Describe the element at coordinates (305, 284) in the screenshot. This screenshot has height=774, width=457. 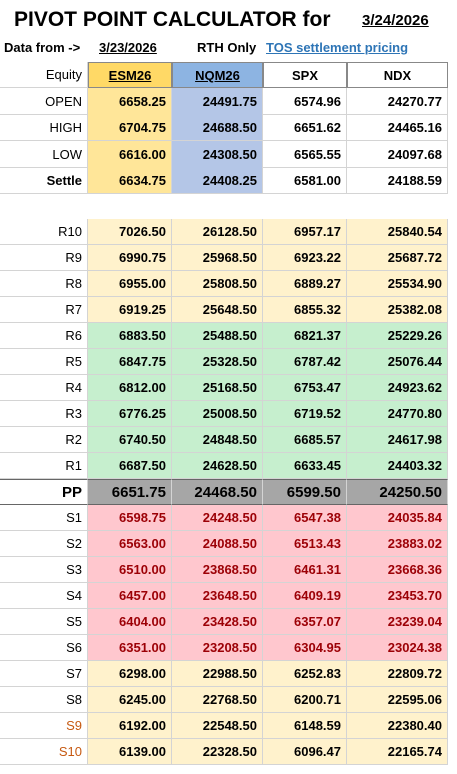
I see `cell: 6889.27` at that location.